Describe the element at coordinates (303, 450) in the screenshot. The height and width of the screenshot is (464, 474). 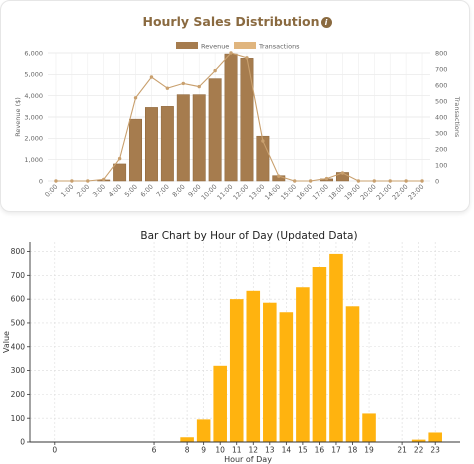
I see `x-tick-label: 15` at that location.